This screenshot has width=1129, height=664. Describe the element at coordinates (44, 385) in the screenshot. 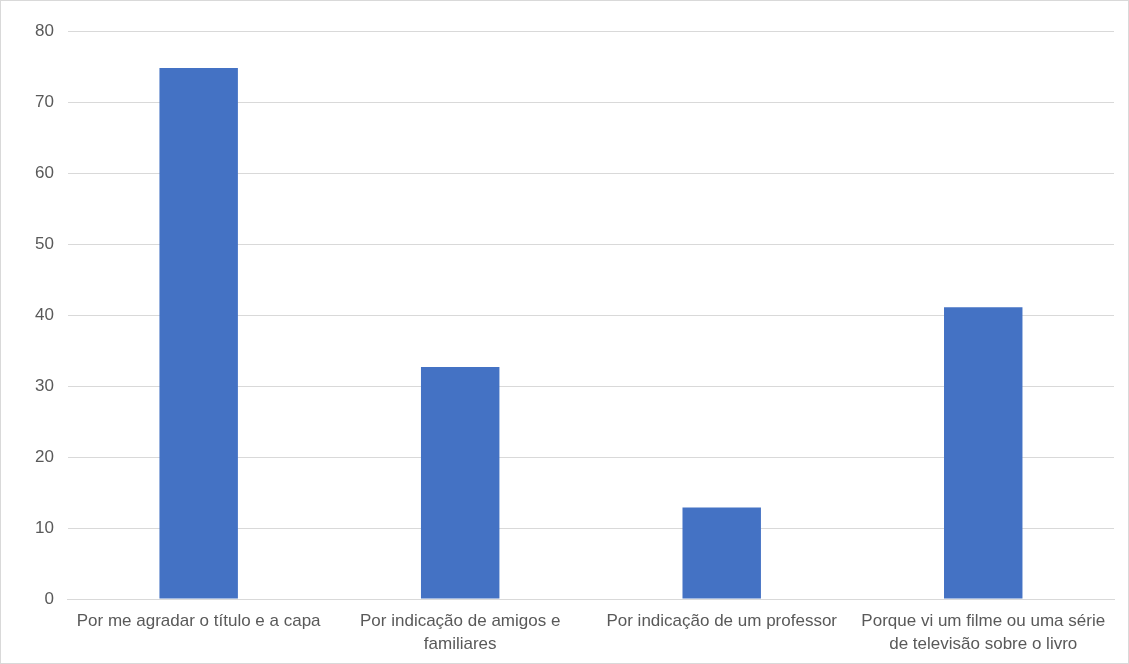

I see `y-tick-label: 30` at that location.